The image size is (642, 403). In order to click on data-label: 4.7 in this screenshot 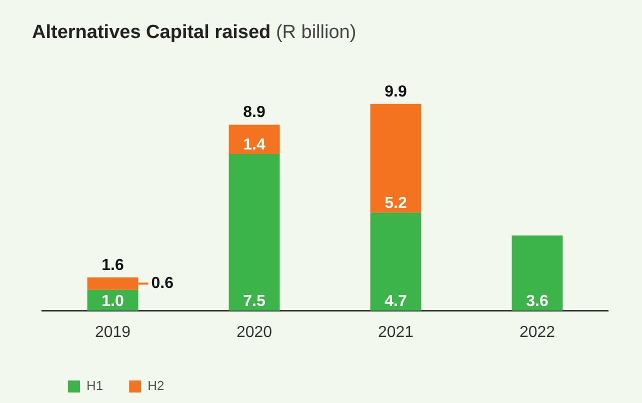, I will do `click(395, 301)`.